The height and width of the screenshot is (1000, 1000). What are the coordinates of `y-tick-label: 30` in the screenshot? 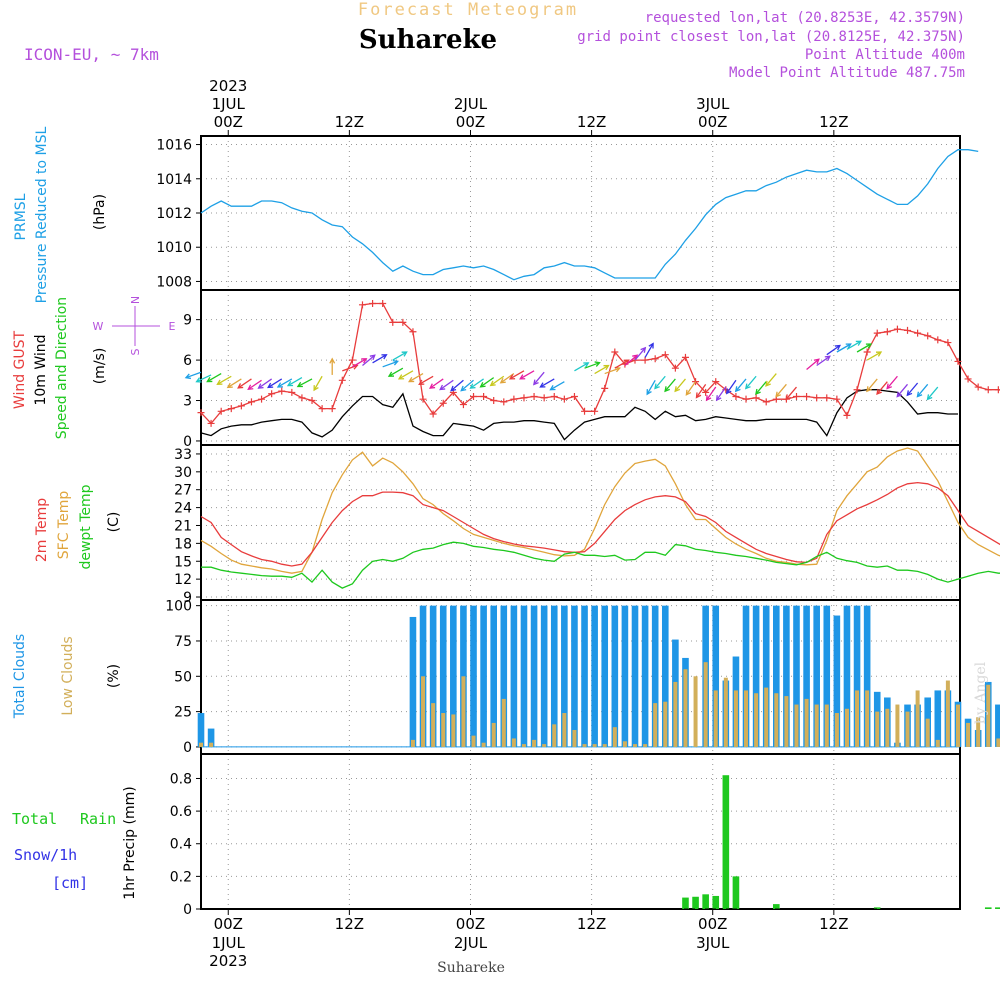 It's located at (183, 473).